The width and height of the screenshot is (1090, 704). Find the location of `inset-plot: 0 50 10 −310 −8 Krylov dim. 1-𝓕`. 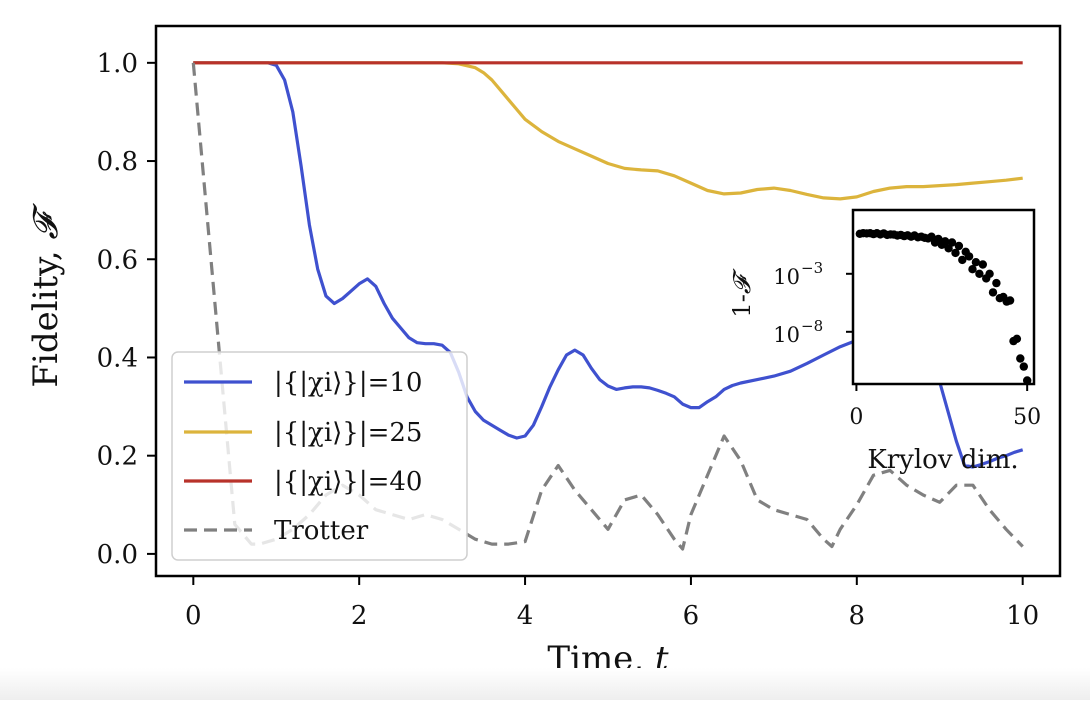

inset-plot: 0 50 10 −310 −8 Krylov dim. 1-𝓕 is located at coordinates (884, 341).